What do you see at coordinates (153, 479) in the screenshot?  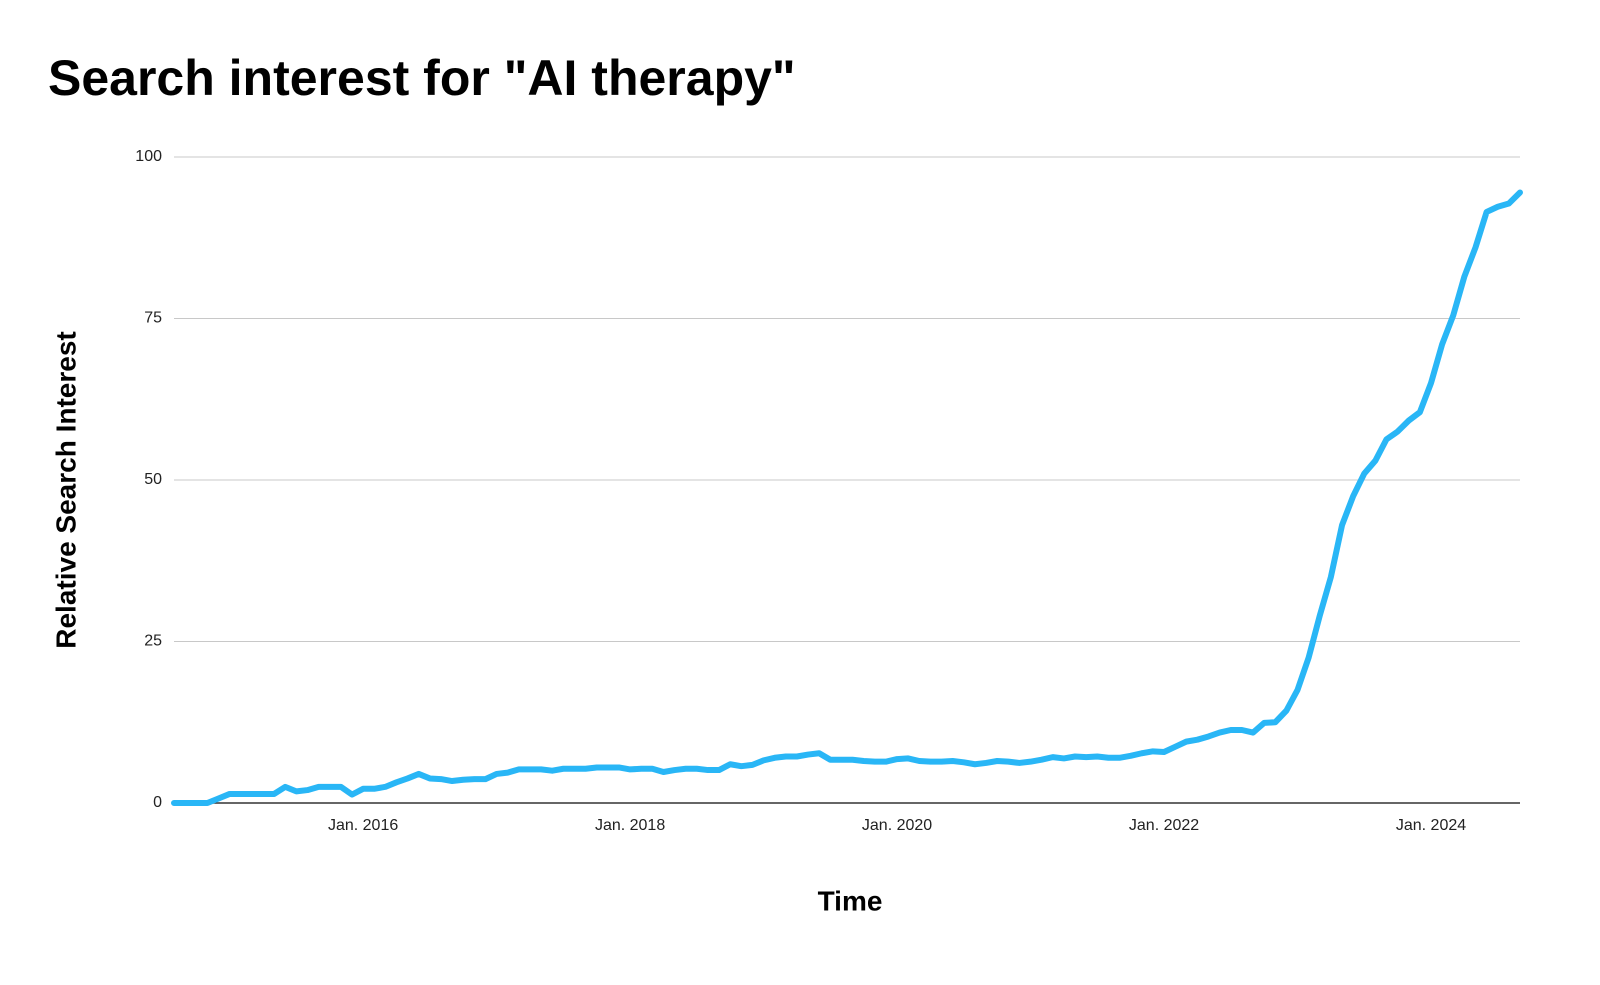 I see `y-tick-label: 50` at bounding box center [153, 479].